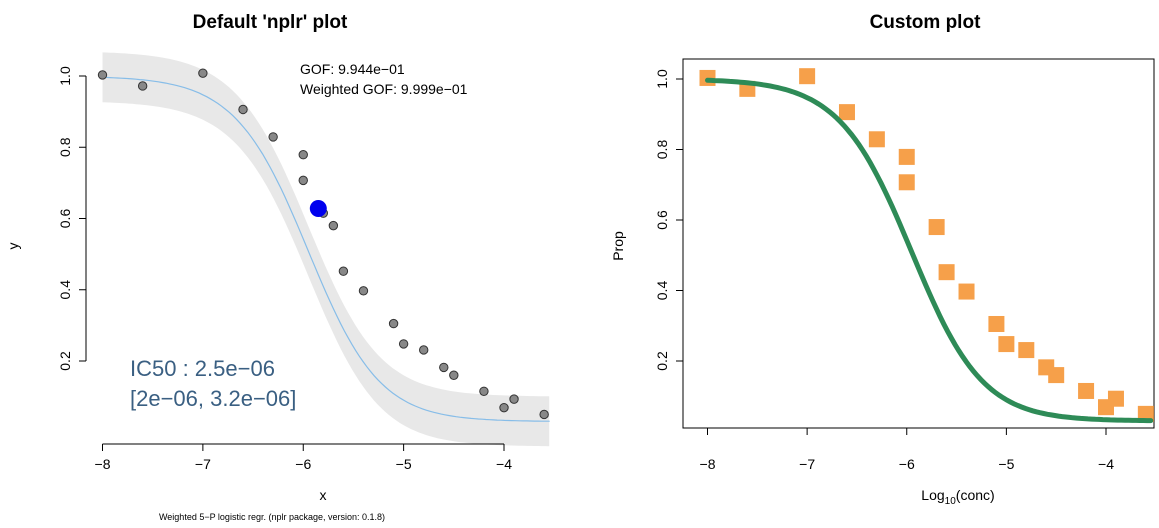  Describe the element at coordinates (323, 495) in the screenshot. I see `left-x-axis-label: x` at that location.